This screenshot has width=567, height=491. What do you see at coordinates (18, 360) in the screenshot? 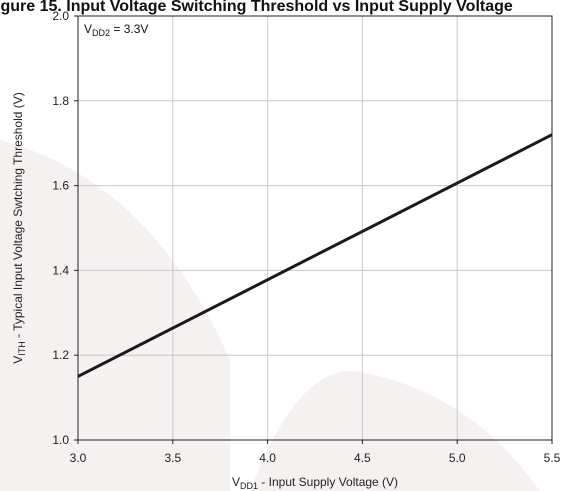
I see `y-axis-title-main: V` at bounding box center [18, 360].